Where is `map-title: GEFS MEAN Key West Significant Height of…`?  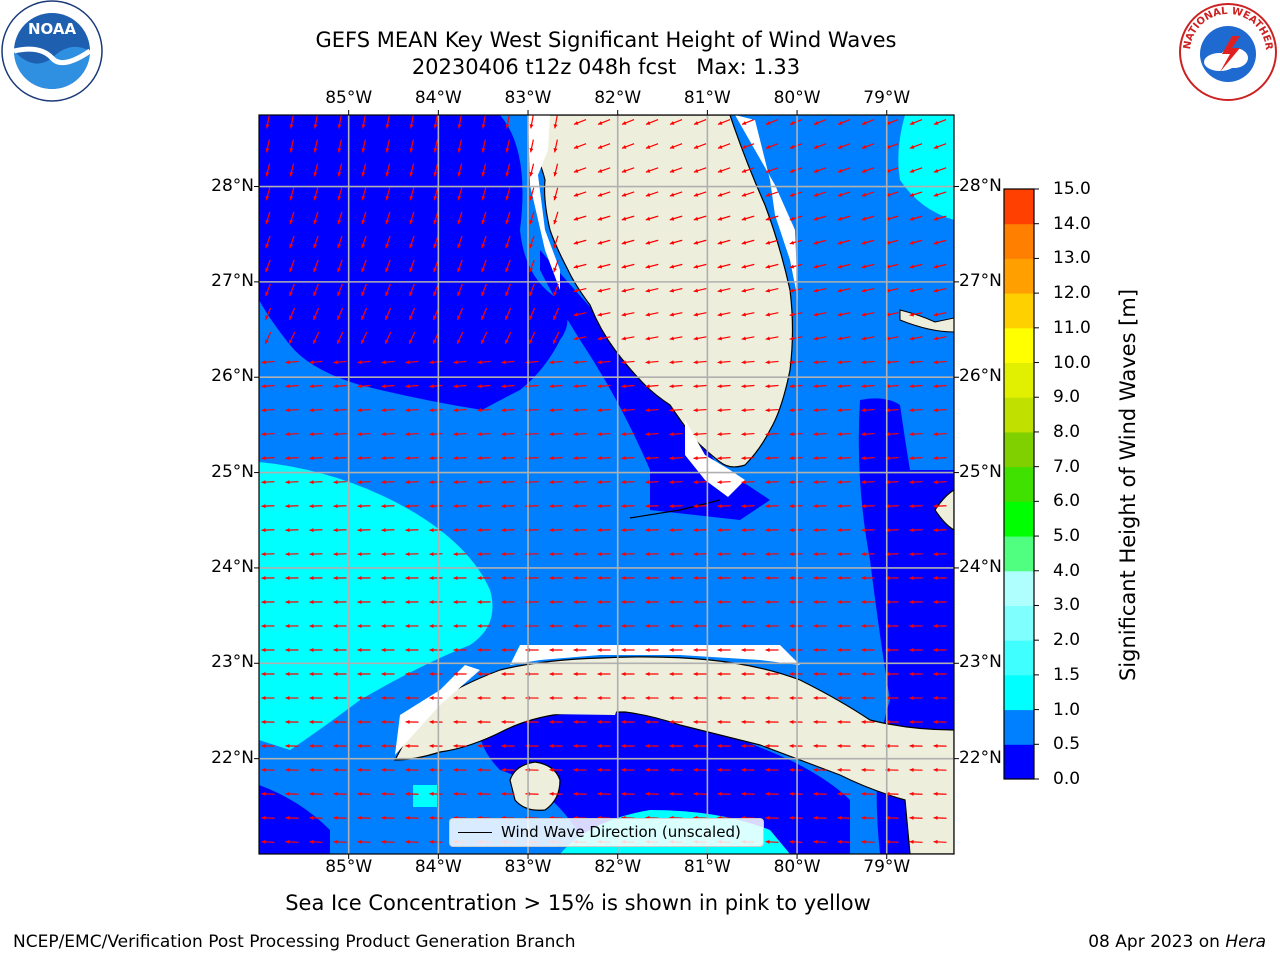 map-title: GEFS MEAN Key West Significant Height of… is located at coordinates (606, 40).